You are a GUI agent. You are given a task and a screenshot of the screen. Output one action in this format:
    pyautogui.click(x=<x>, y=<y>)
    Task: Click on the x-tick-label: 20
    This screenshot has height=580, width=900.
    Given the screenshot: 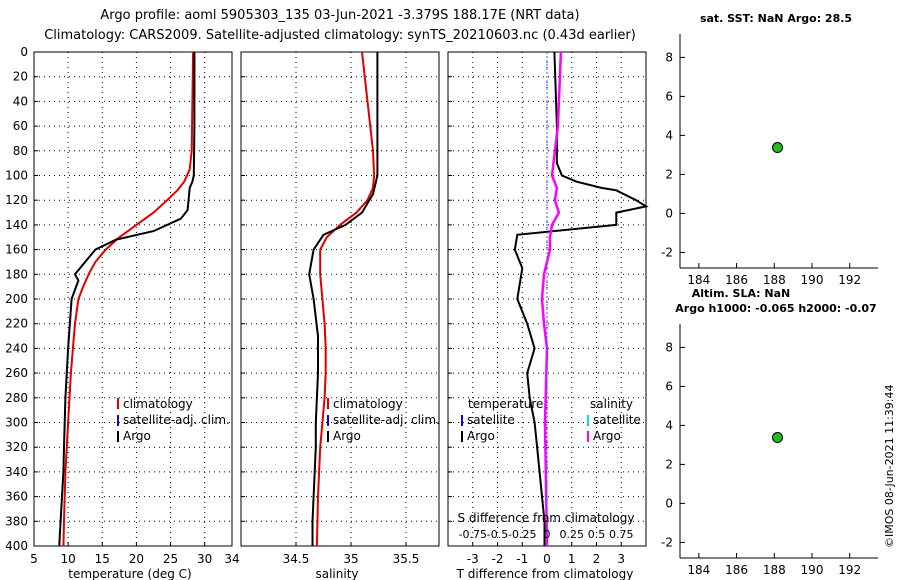 What is the action you would take?
    pyautogui.click(x=136, y=559)
    